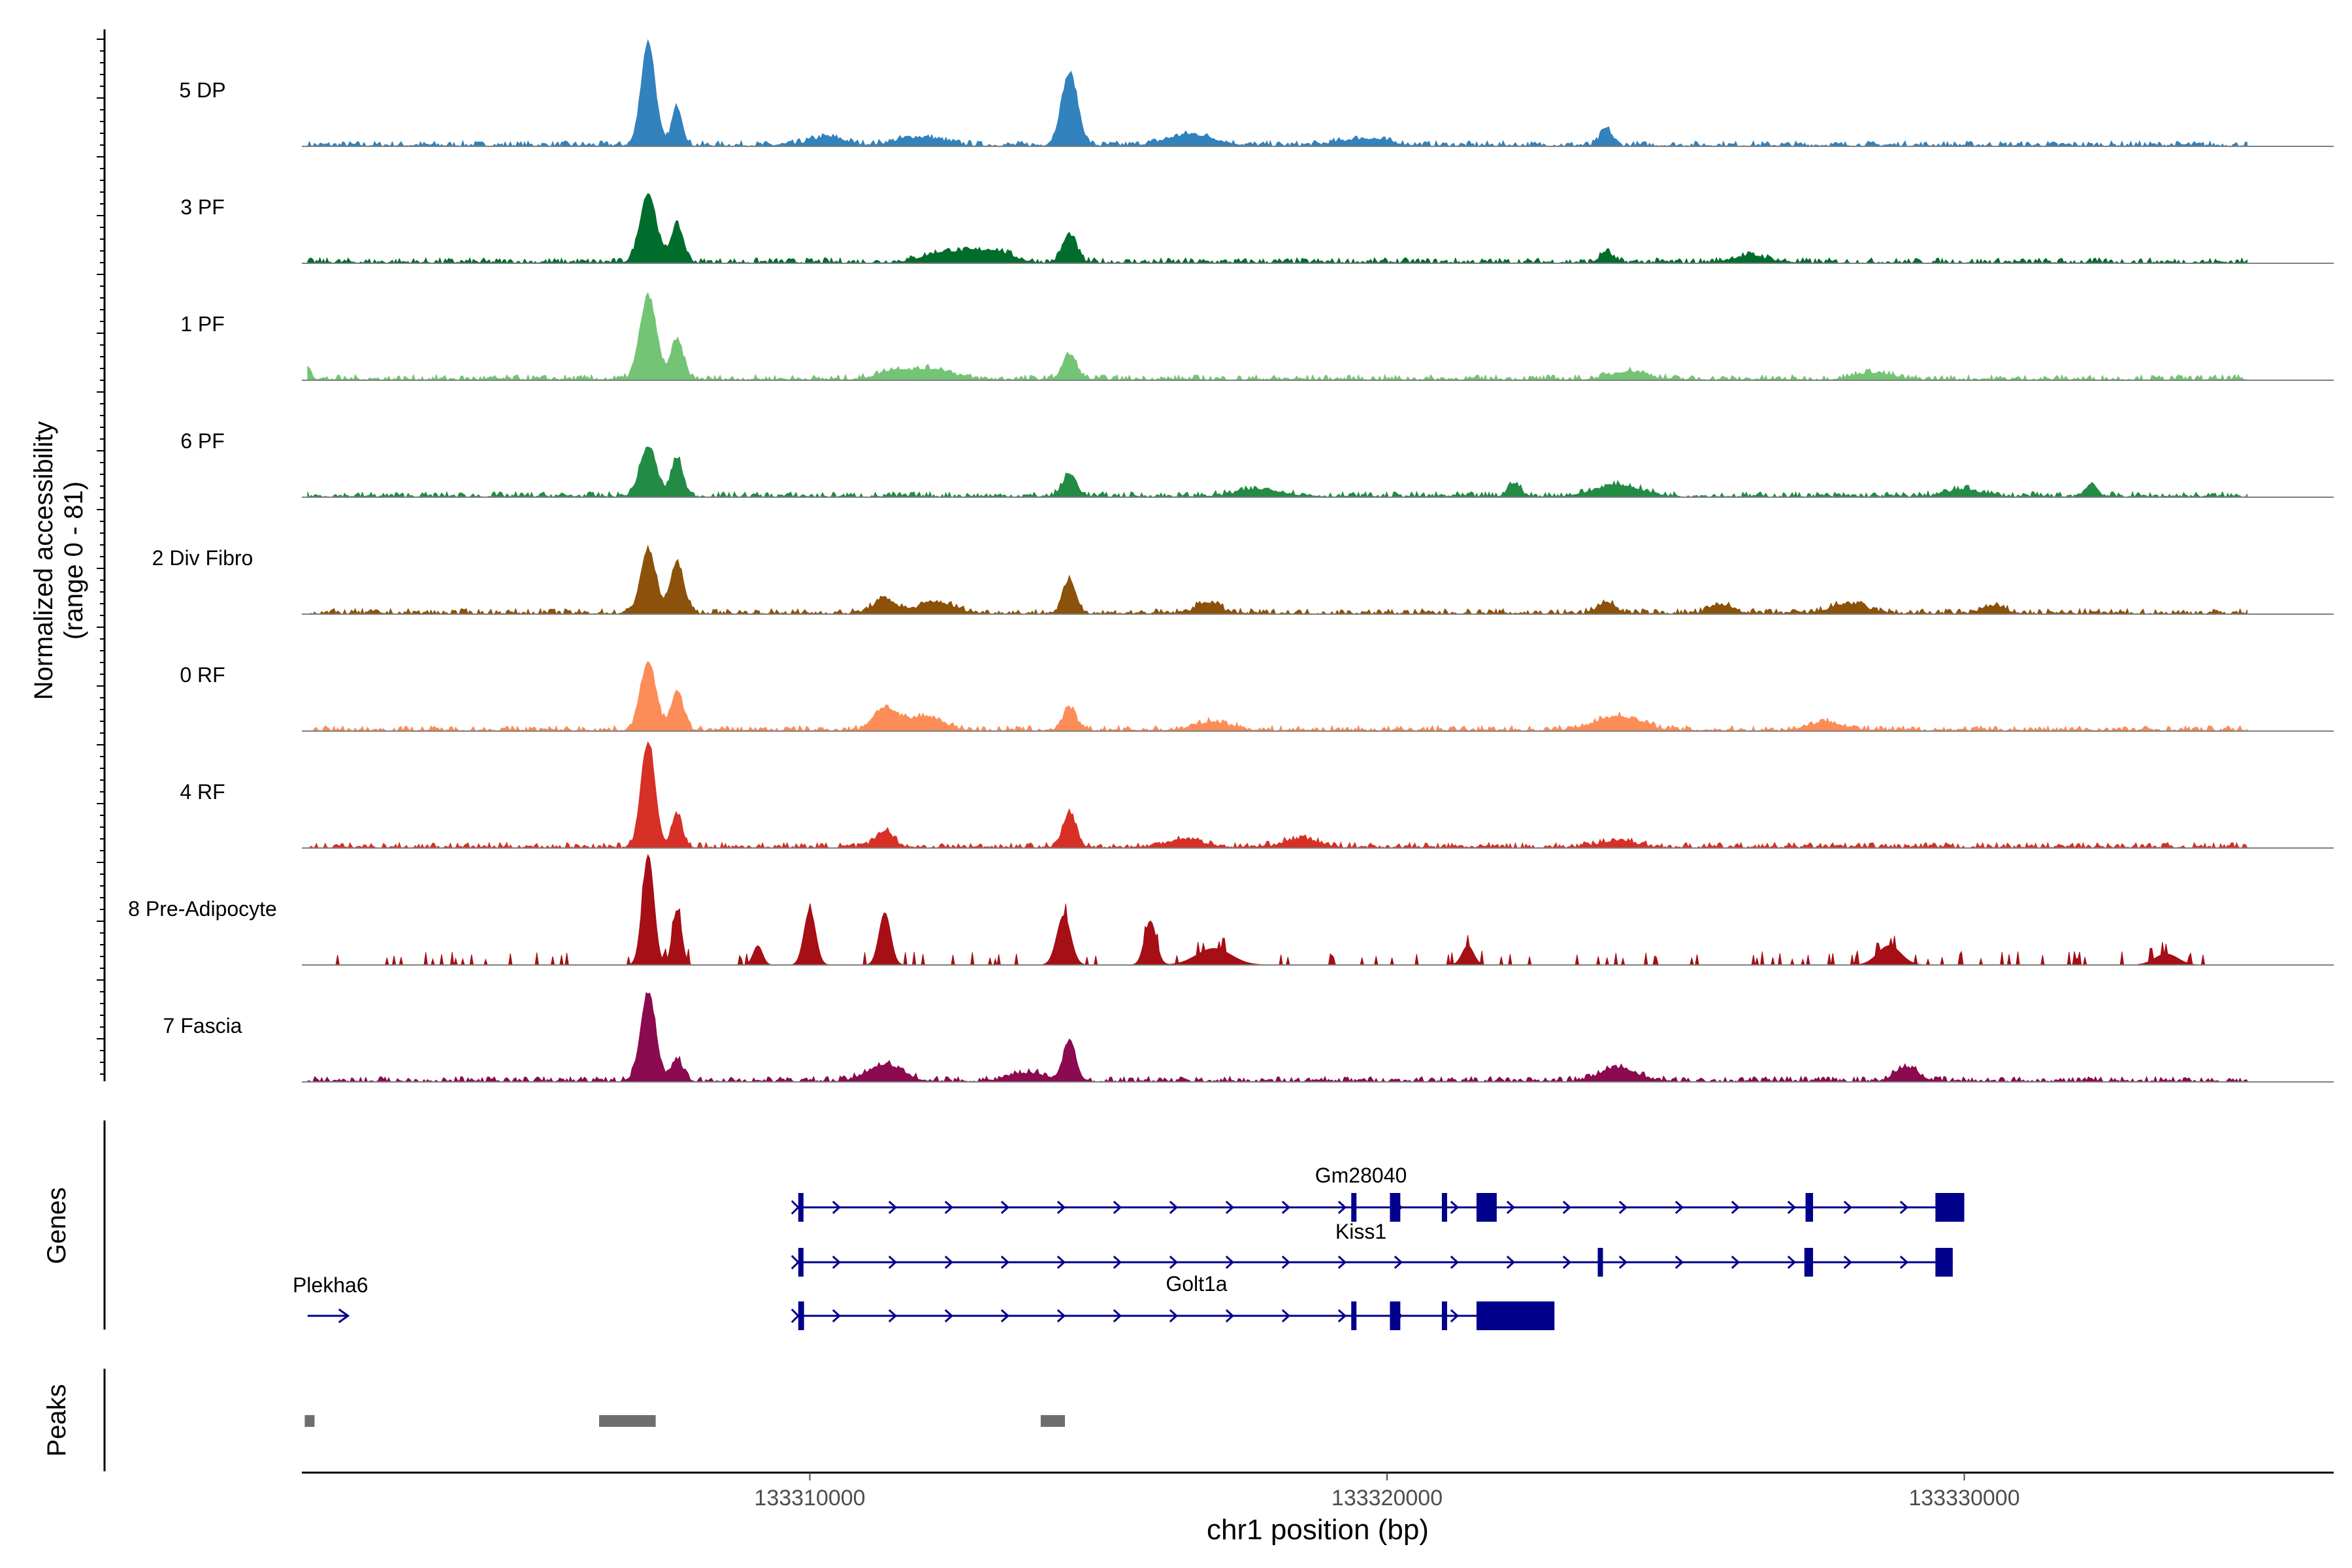 The height and width of the screenshot is (1568, 2352). What do you see at coordinates (56, 1420) in the screenshot?
I see `peaks-panel-label: Peaks` at bounding box center [56, 1420].